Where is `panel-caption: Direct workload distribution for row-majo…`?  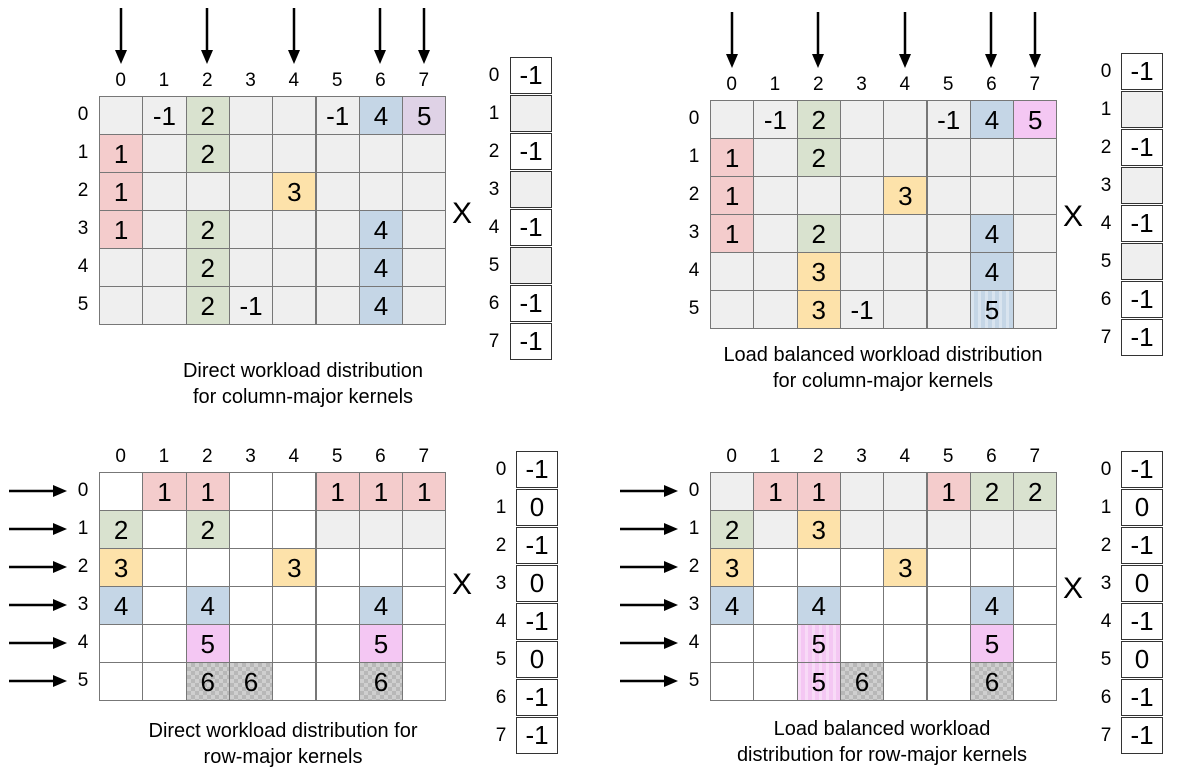 panel-caption: Direct workload distribution for row-majo… is located at coordinates (283, 744).